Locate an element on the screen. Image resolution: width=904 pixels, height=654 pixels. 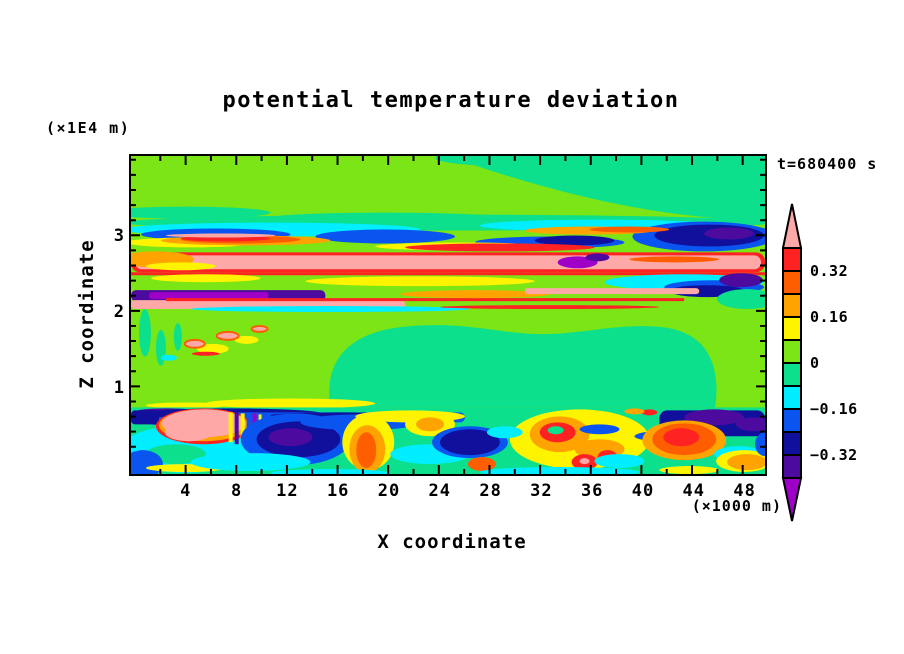
x-tick-label: 24 is located at coordinates (440, 491).